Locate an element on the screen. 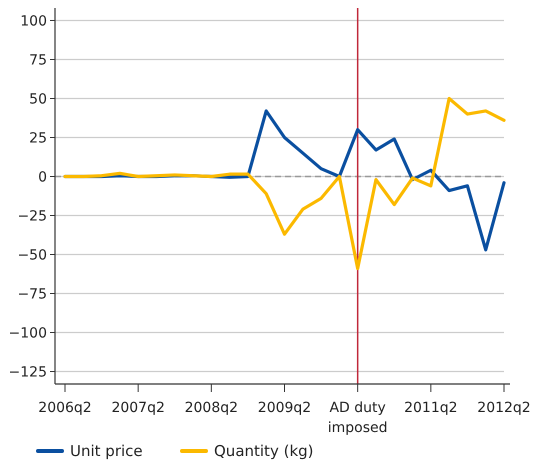 The height and width of the screenshot is (468, 534). x-tick-label: 2008q2 is located at coordinates (211, 408).